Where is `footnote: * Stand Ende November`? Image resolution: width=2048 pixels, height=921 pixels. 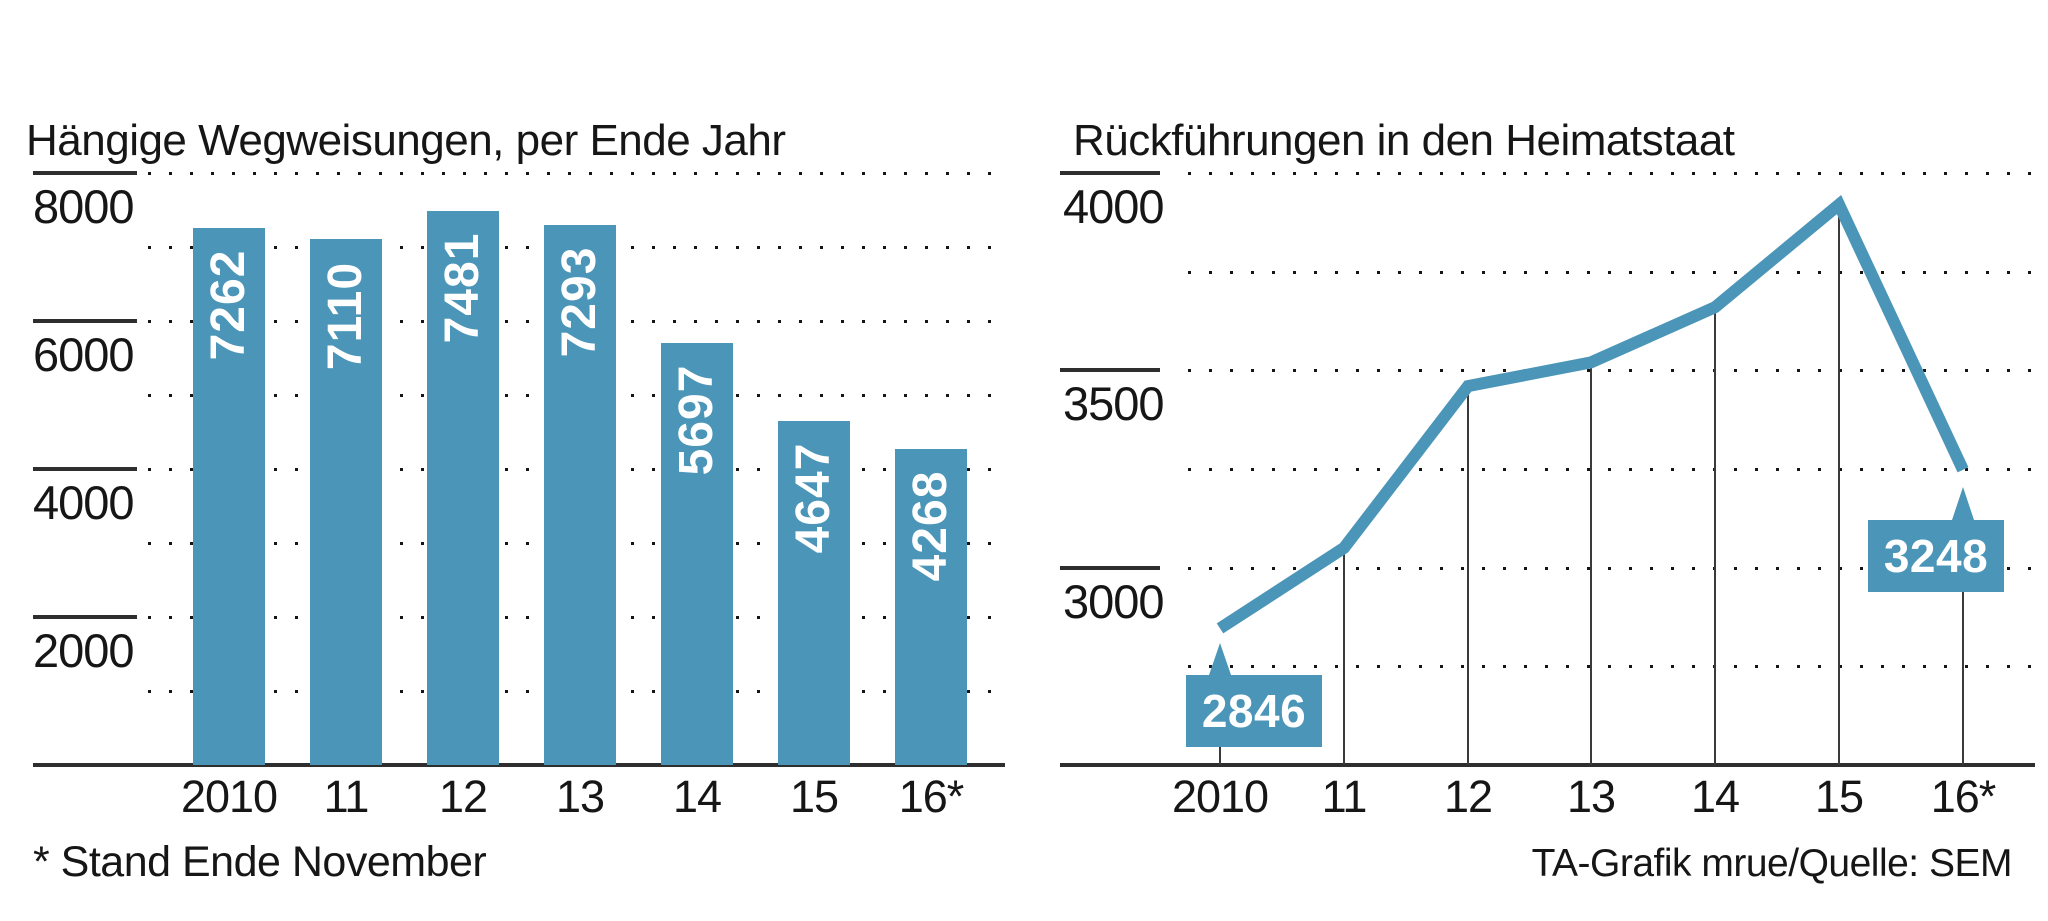
footnote: * Stand Ende November is located at coordinates (260, 862).